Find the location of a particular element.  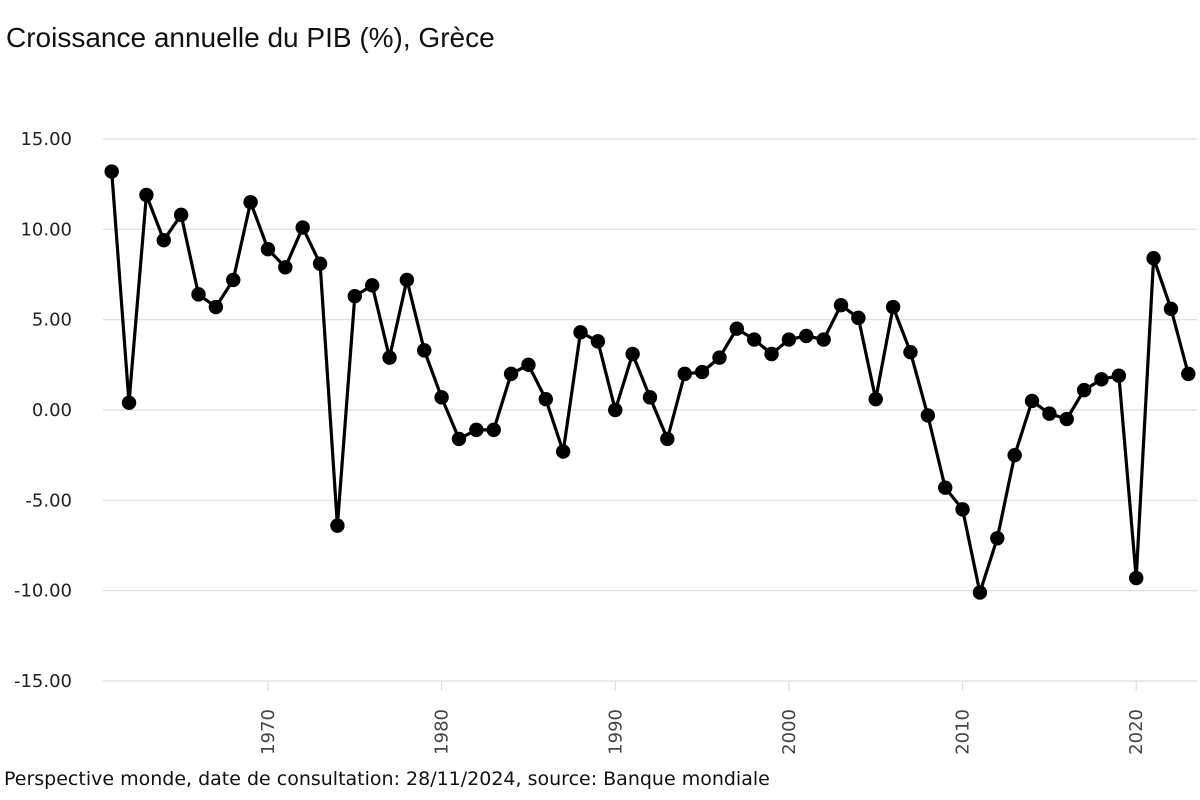

x-tick-label: 2000 is located at coordinates (789, 732).